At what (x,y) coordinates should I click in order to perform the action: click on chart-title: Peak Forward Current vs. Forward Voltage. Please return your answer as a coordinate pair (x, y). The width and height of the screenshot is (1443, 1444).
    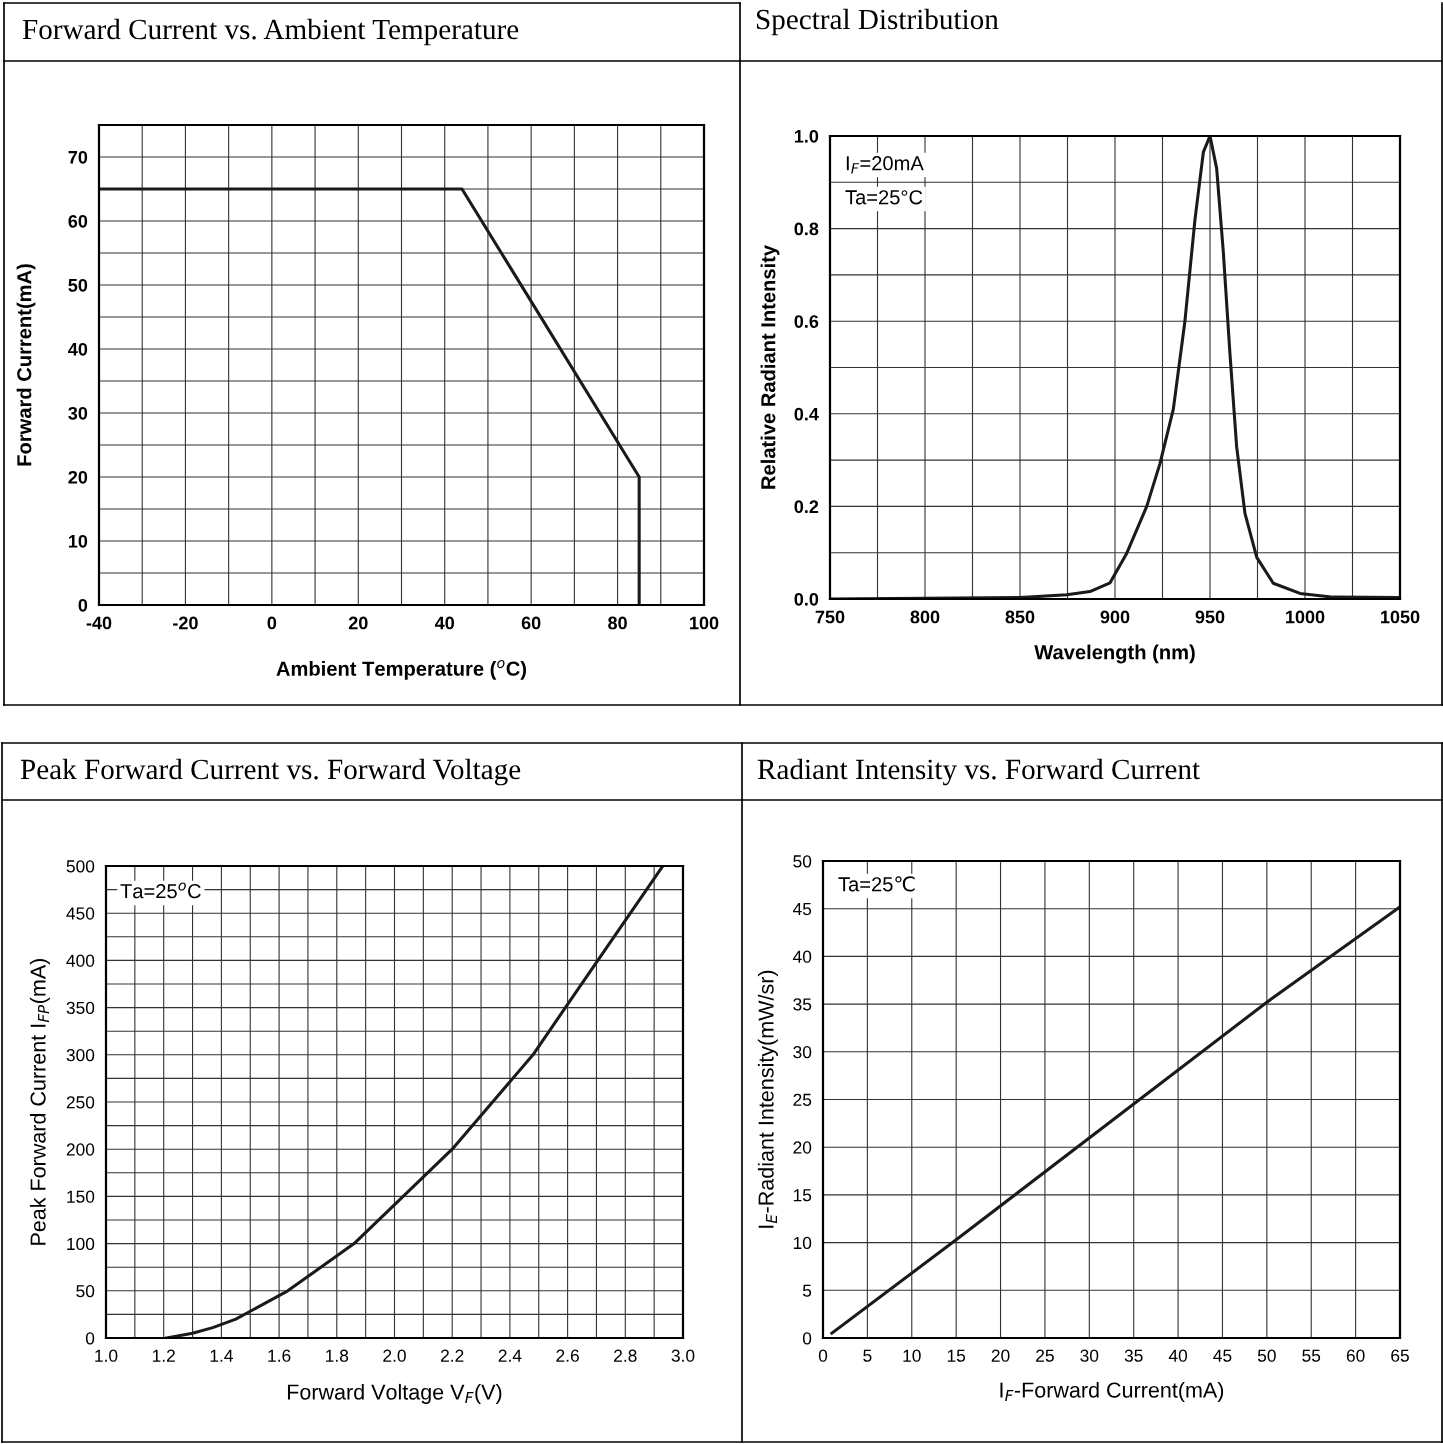
    Looking at the image, I should click on (270, 772).